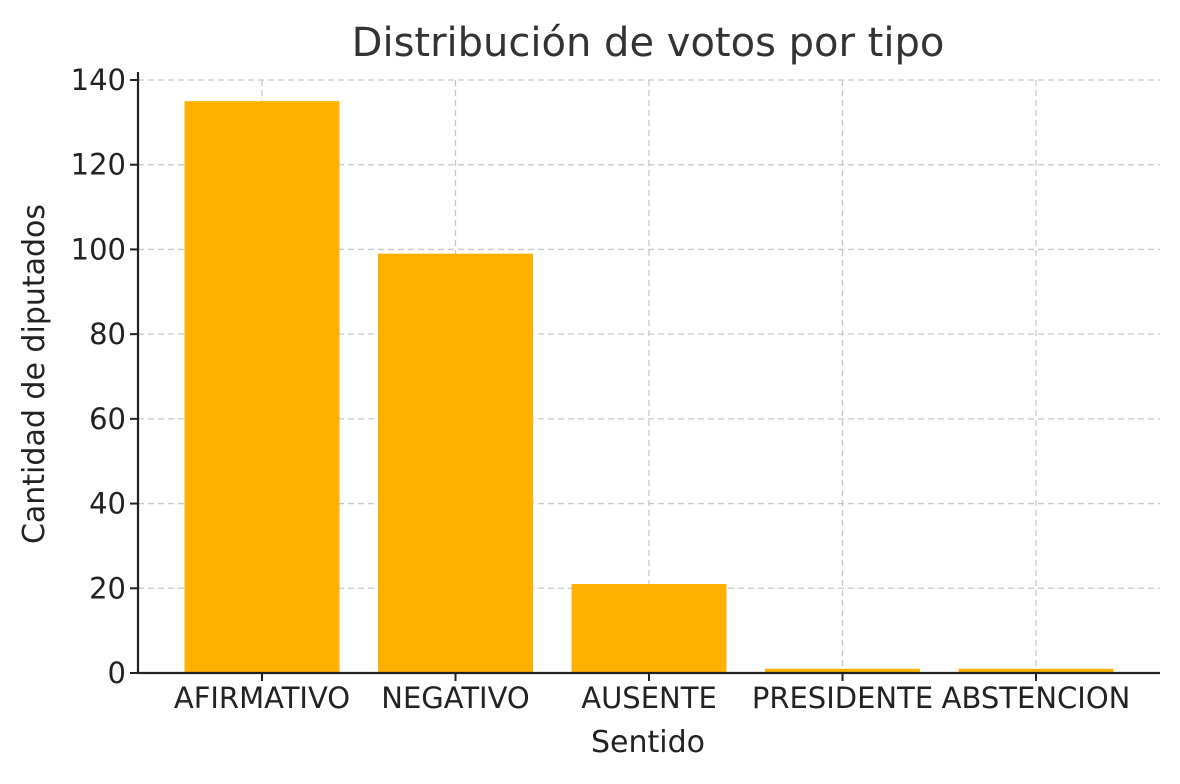 This screenshot has height=784, width=1180. Describe the element at coordinates (455, 698) in the screenshot. I see `x-tick-label: NEGATIVO` at that location.